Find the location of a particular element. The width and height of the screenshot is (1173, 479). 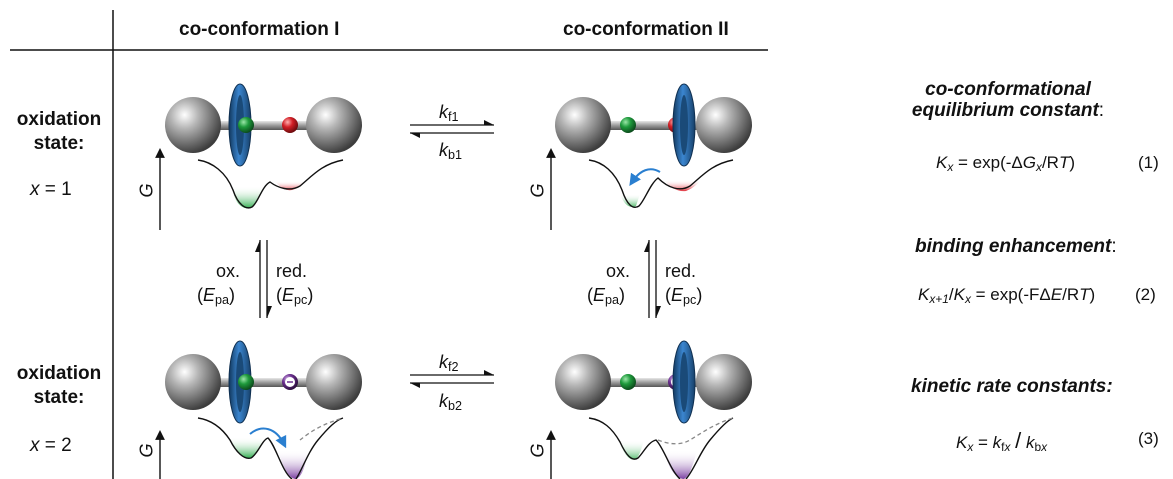

eq1-title-line1: co-conformational is located at coordinates (1008, 89).